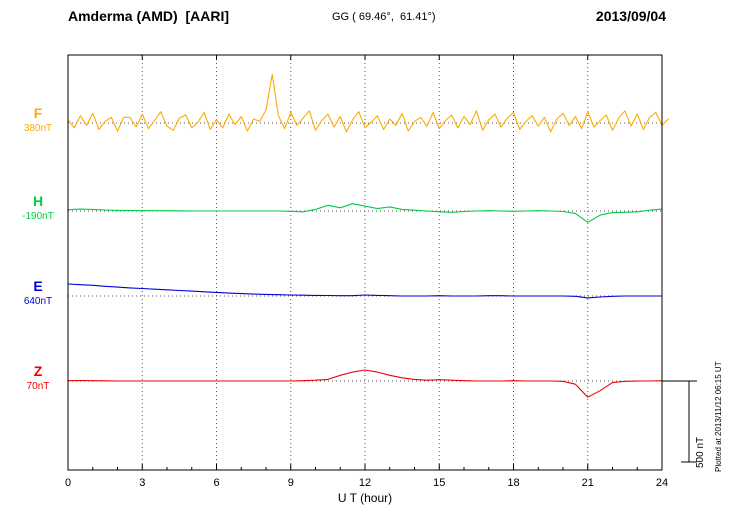 The image size is (730, 520). I want to click on svg-text: 3, so click(142, 483).